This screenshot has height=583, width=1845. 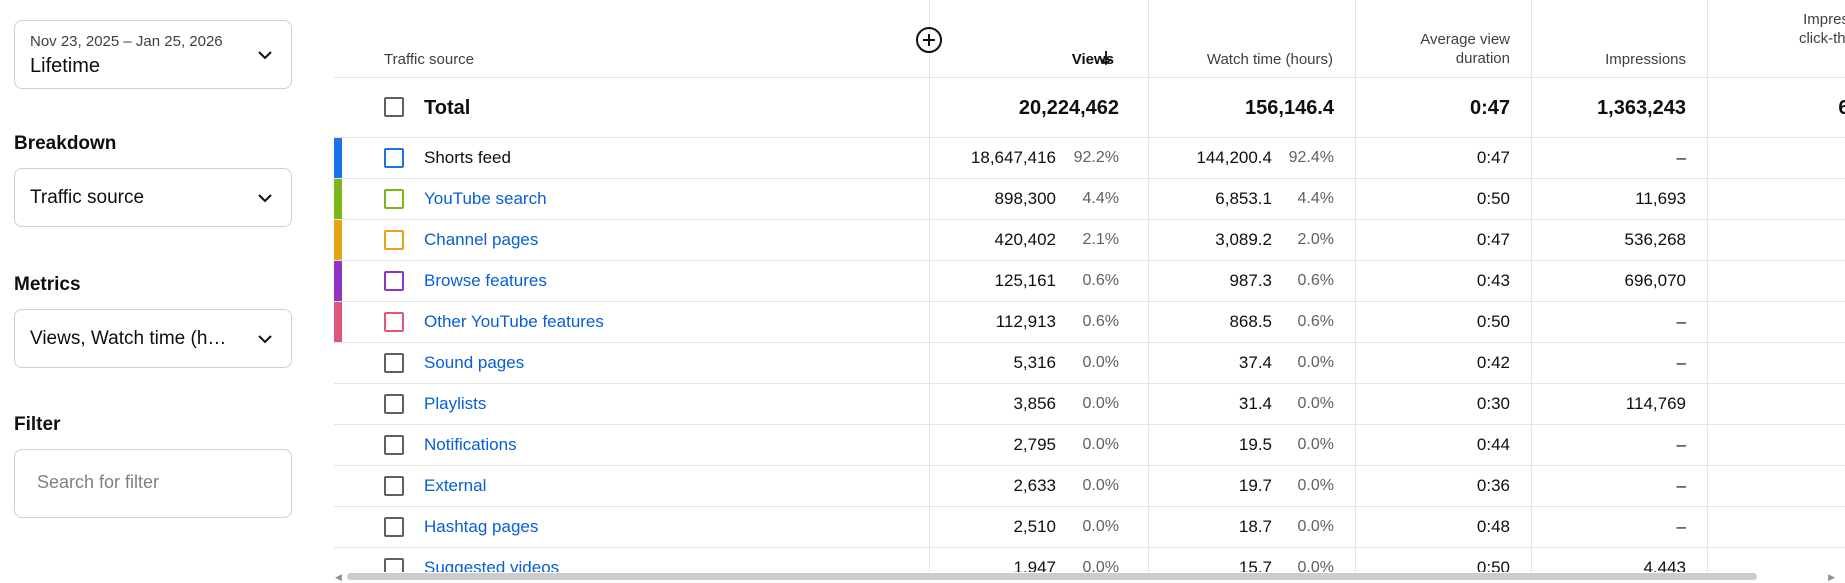 What do you see at coordinates (1052, 576) in the screenshot?
I see `scrollbar-thumb` at bounding box center [1052, 576].